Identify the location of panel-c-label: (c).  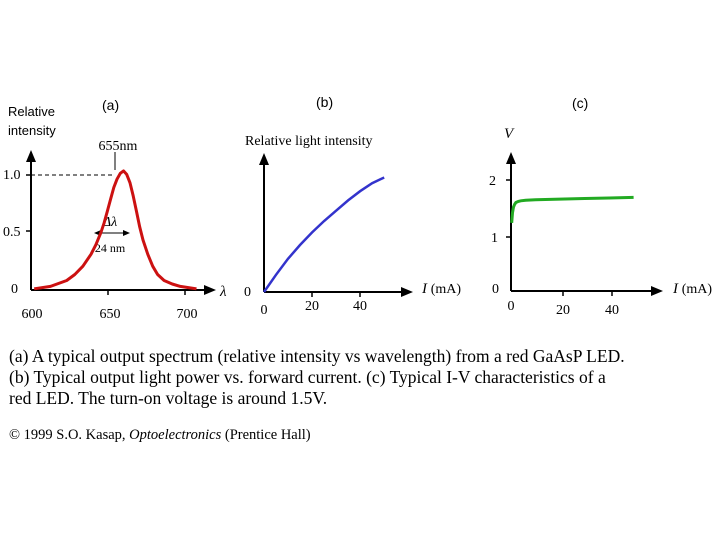
(580, 103).